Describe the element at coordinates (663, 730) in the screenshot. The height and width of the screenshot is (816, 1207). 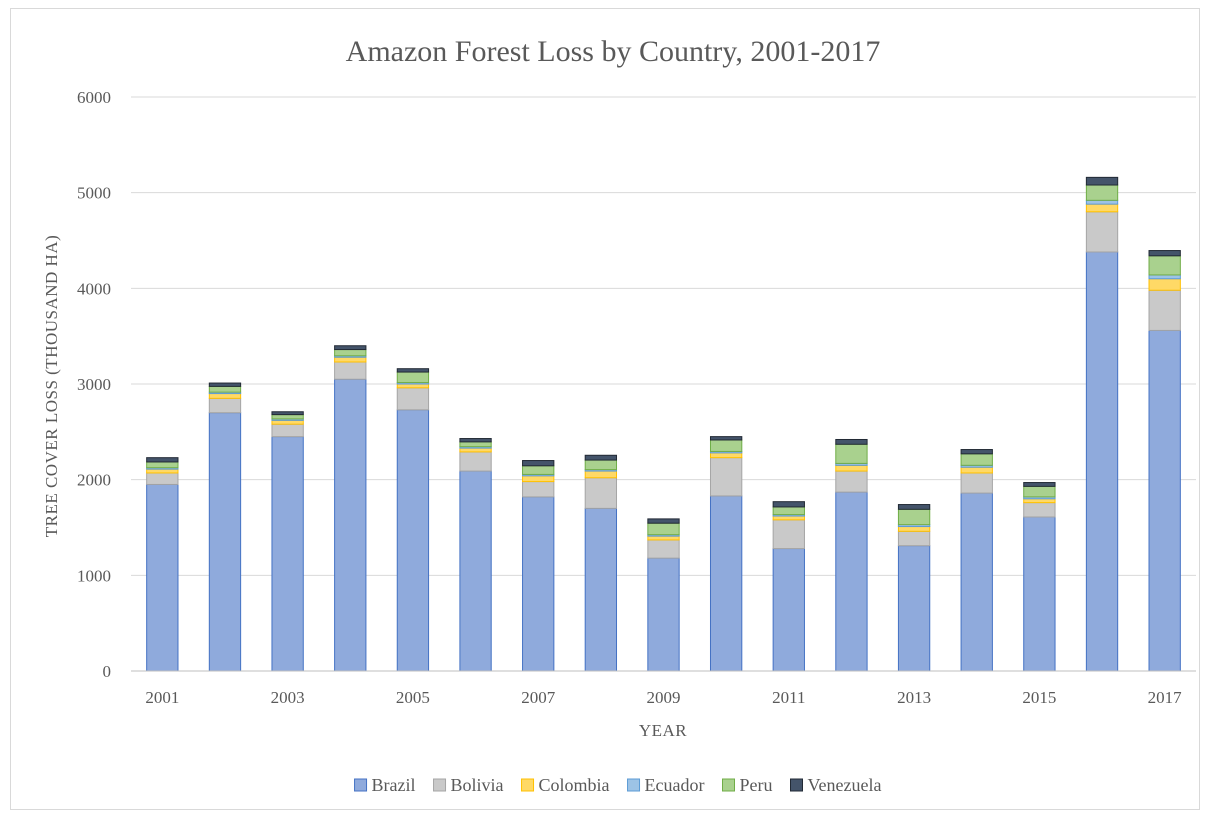
I see `x-axis-label: YEAR` at that location.